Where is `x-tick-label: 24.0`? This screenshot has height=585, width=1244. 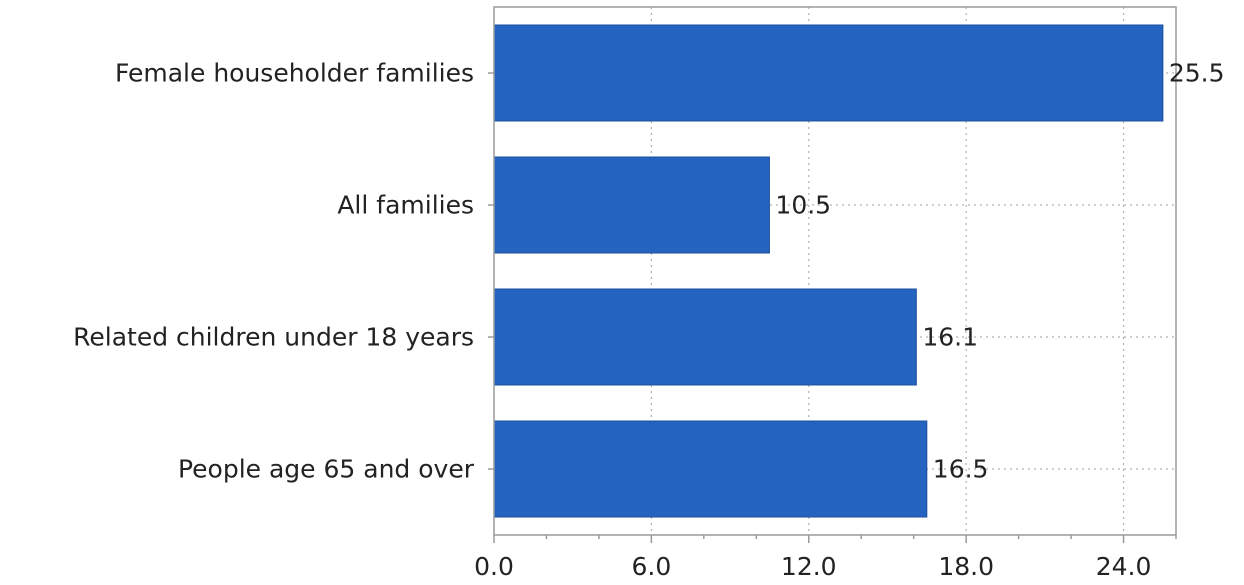
x-tick-label: 24.0 is located at coordinates (1124, 566).